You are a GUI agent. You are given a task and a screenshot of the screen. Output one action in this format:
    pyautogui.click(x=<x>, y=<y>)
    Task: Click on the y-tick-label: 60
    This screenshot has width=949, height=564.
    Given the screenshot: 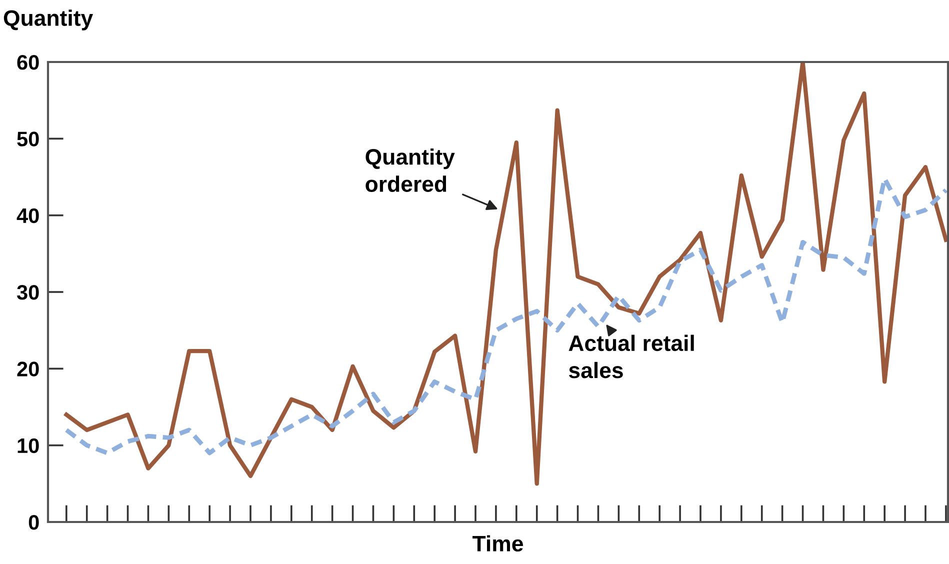 What is the action you would take?
    pyautogui.click(x=28, y=62)
    